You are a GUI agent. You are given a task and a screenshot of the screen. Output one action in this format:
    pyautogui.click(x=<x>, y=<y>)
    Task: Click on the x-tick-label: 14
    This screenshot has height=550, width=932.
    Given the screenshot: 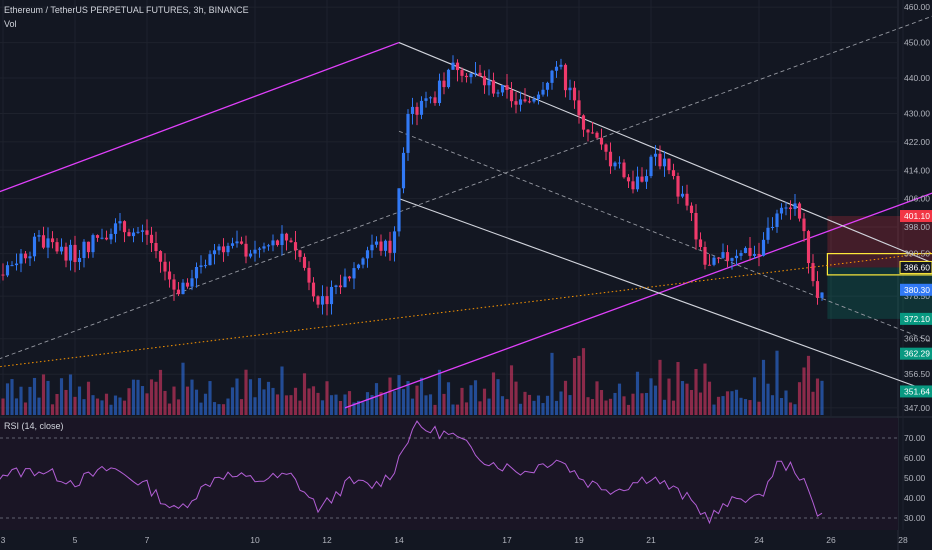 What is the action you would take?
    pyautogui.click(x=399, y=540)
    